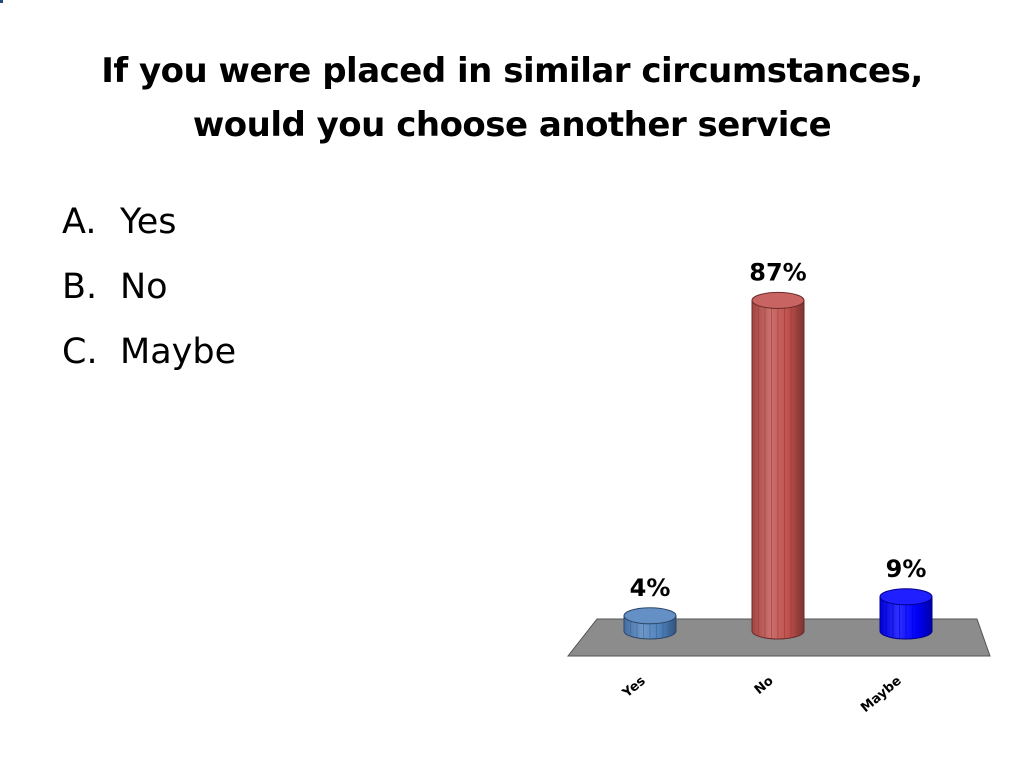  I want to click on bar-no, so click(778, 465).